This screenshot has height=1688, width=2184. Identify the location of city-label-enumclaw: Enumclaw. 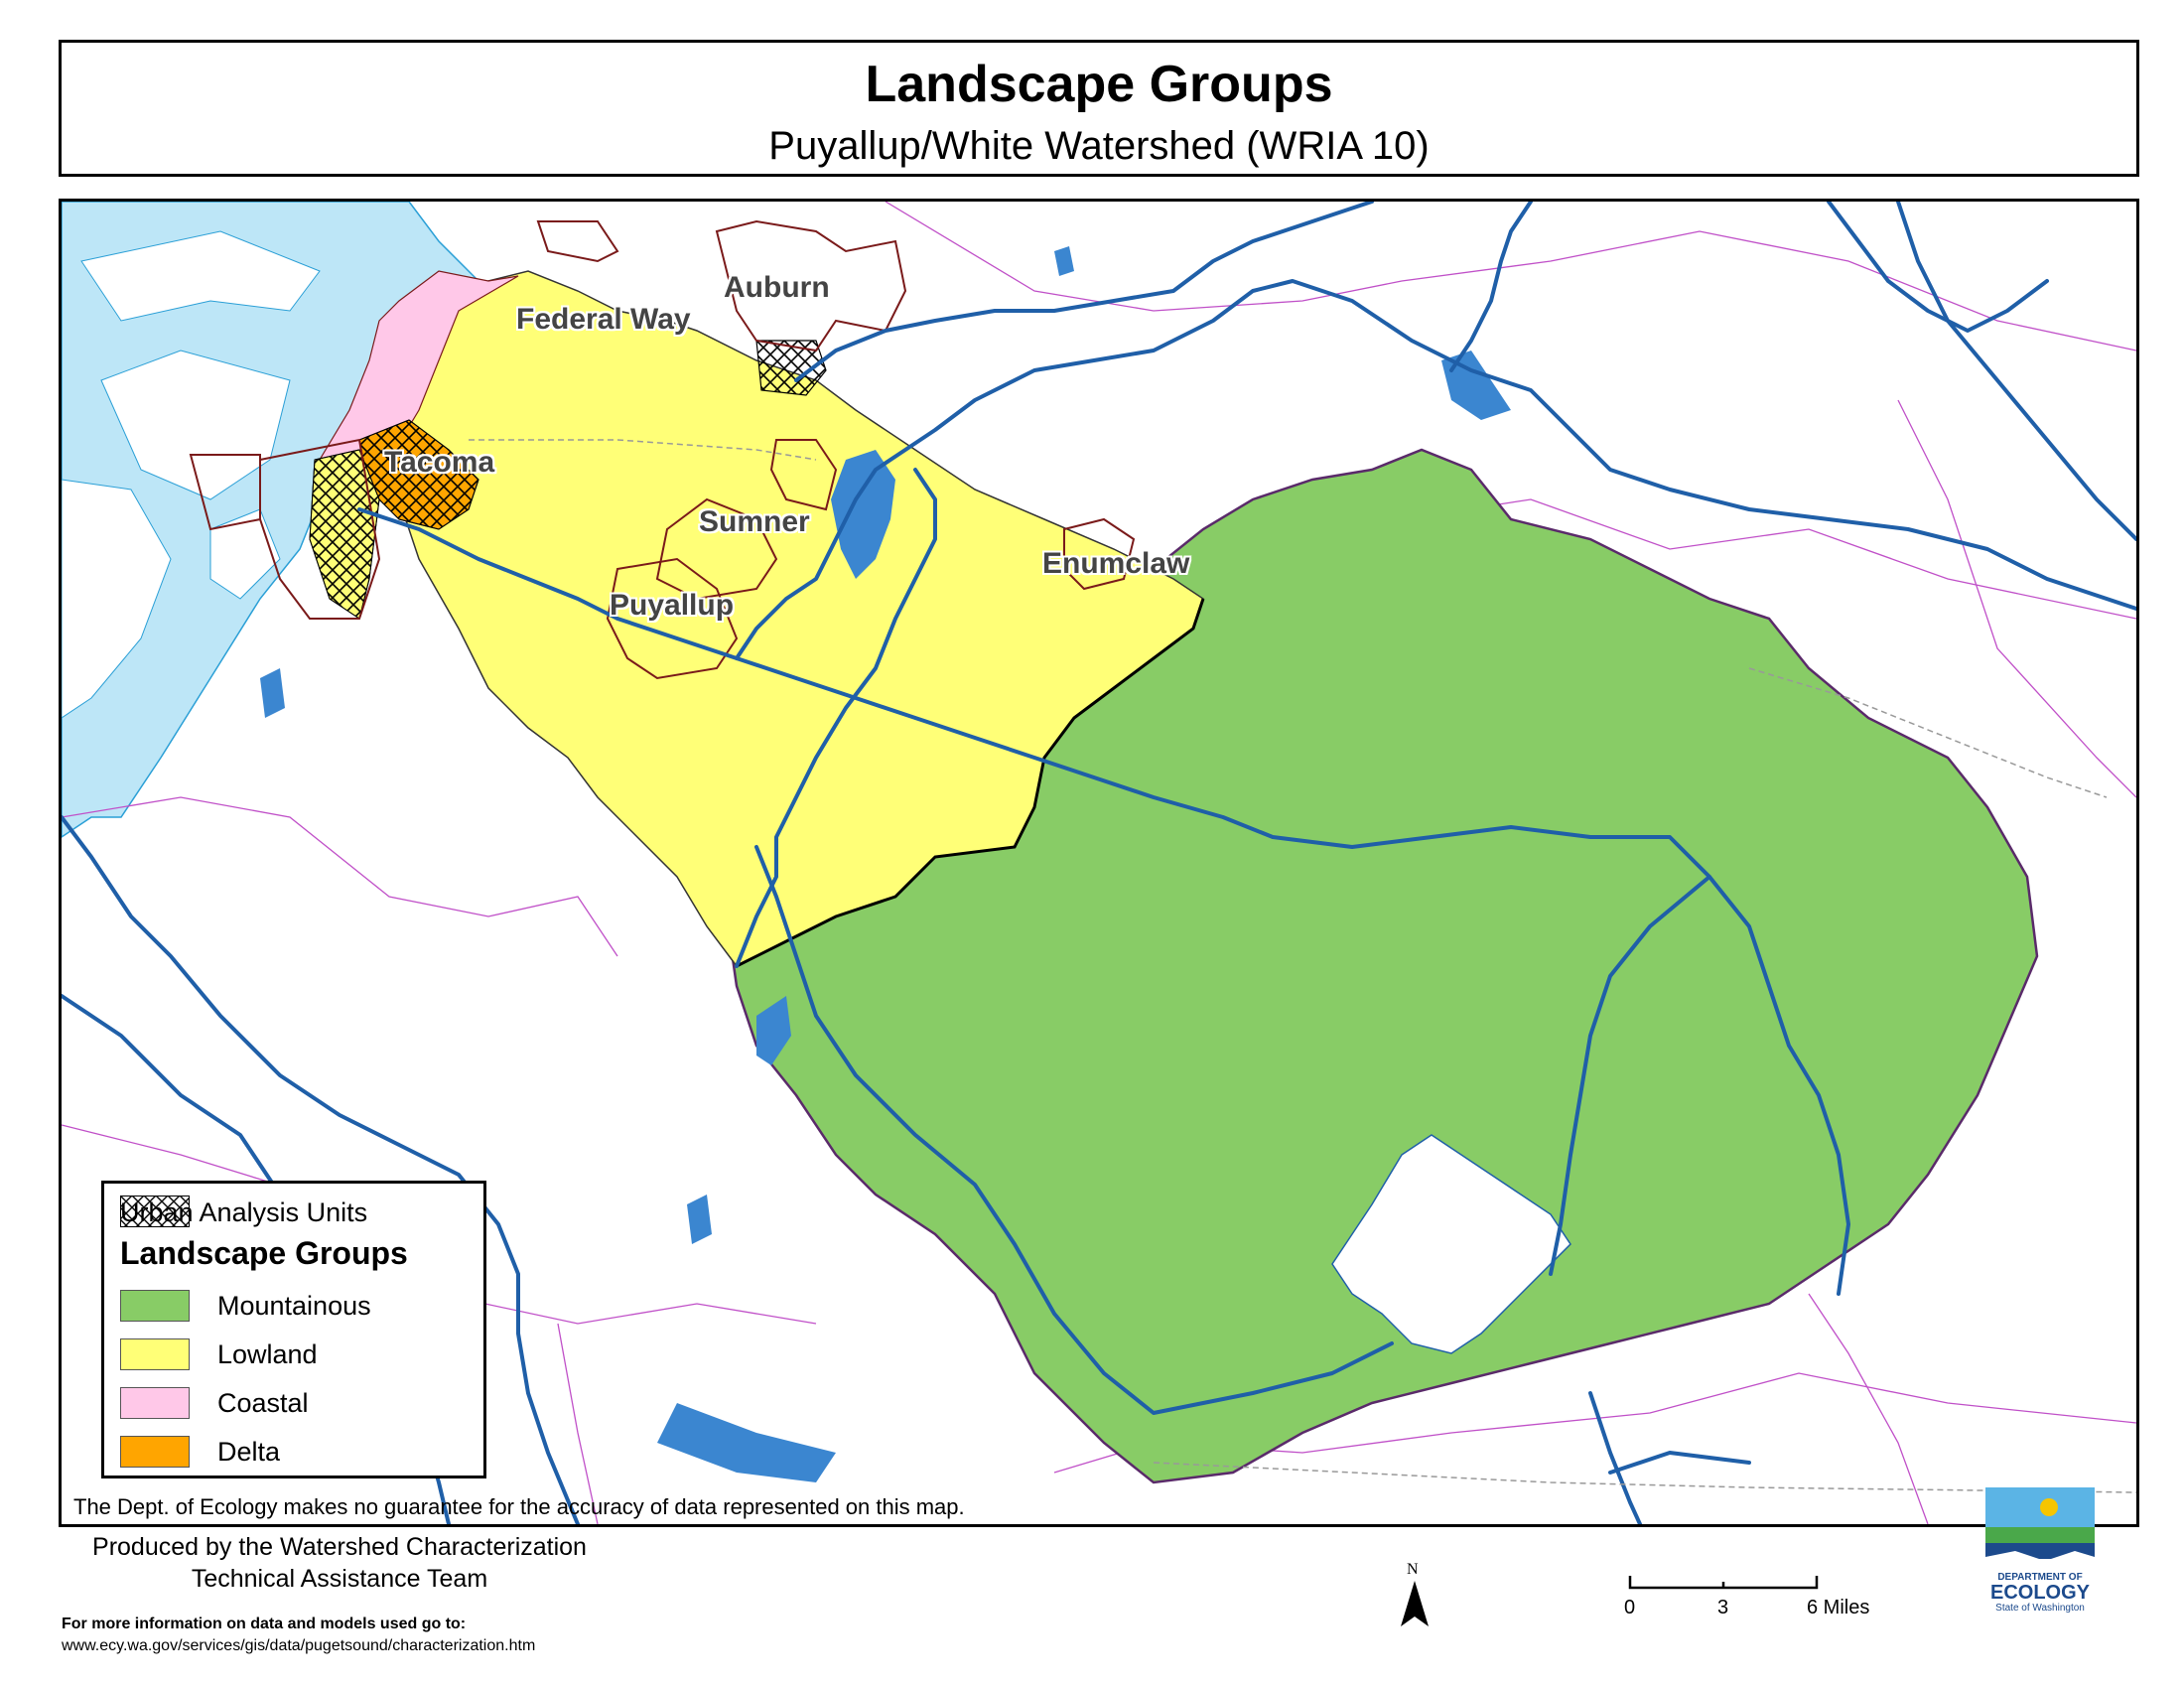
(1116, 563).